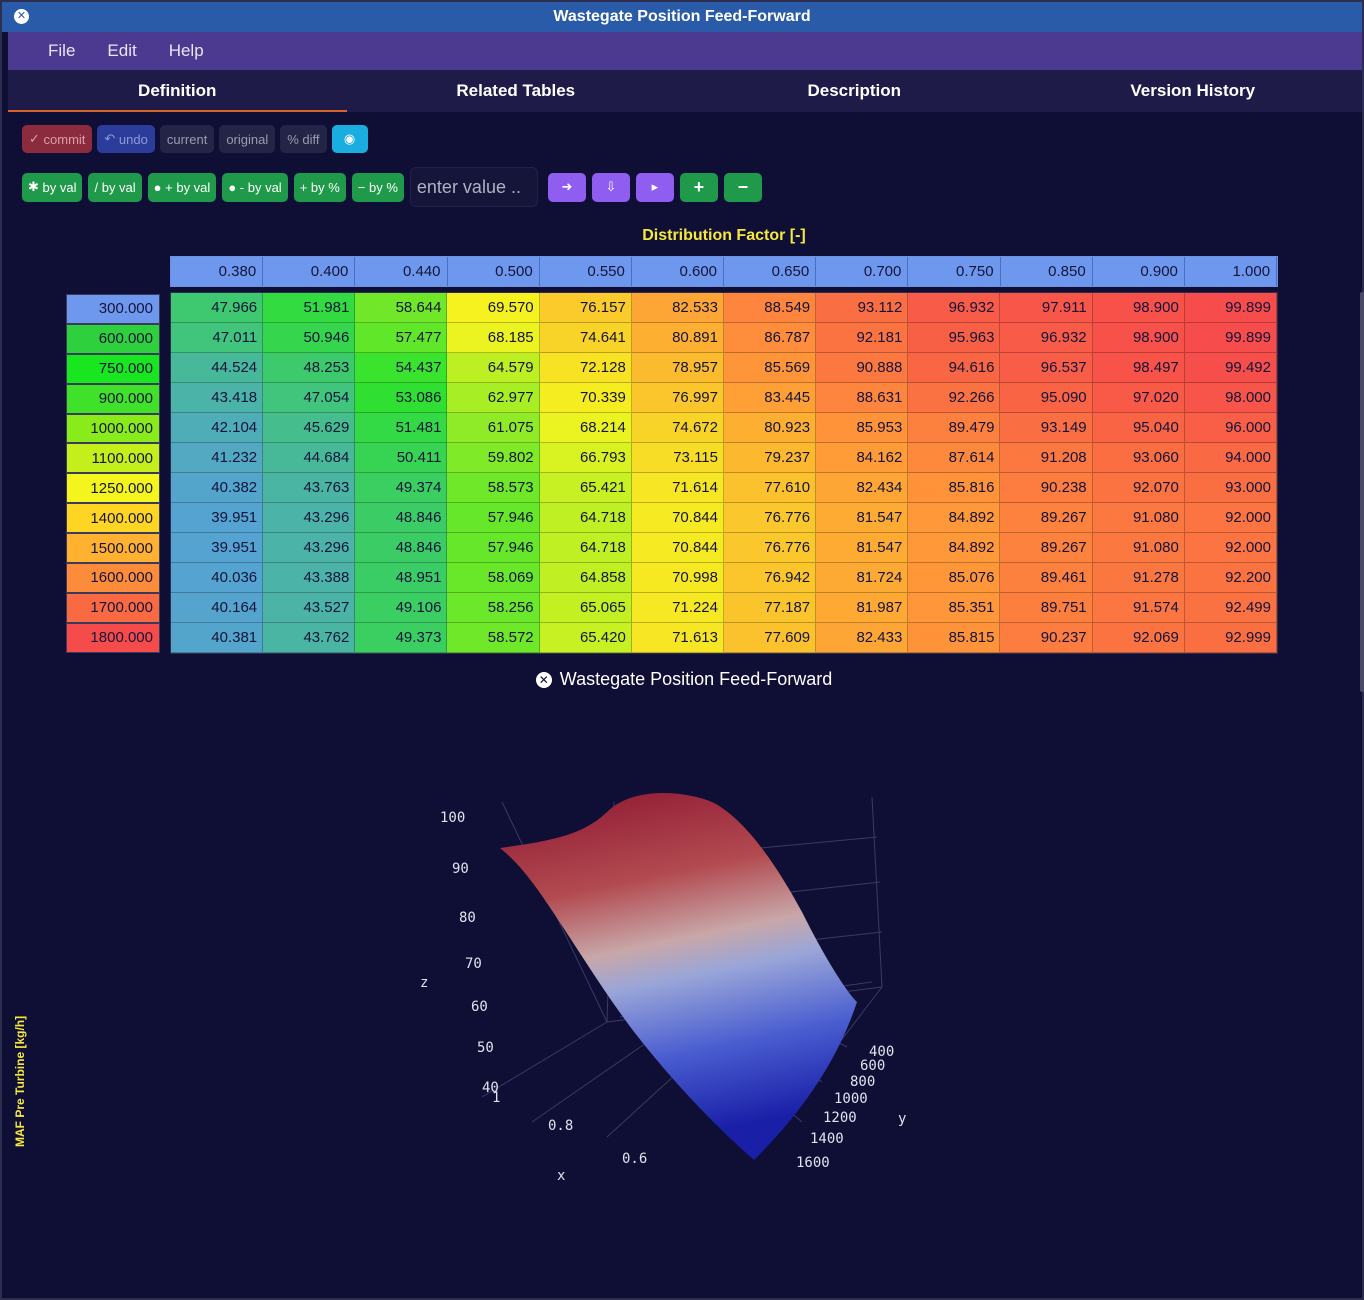 This screenshot has height=1300, width=1364. Describe the element at coordinates (770, 271) in the screenshot. I see `column-header-cell: 0.650` at that location.